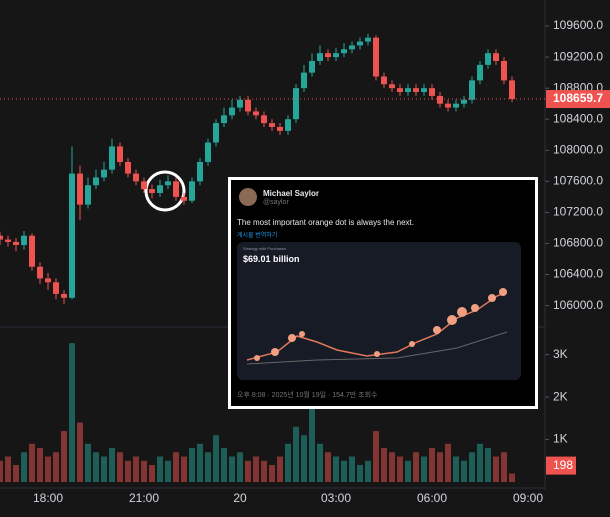 The height and width of the screenshot is (517, 610). Describe the element at coordinates (276, 202) in the screenshot. I see `tweet-handle: @saylor` at that location.